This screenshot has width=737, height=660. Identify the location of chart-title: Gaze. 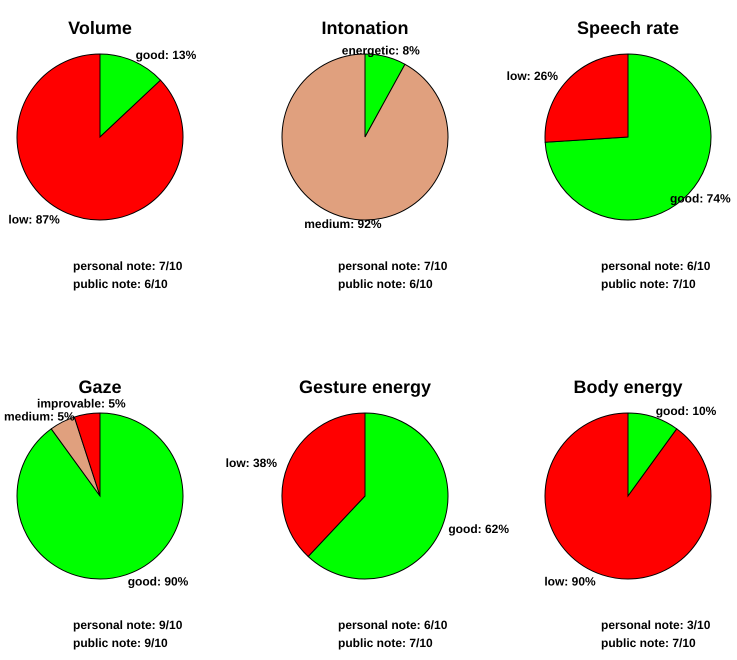
(100, 387).